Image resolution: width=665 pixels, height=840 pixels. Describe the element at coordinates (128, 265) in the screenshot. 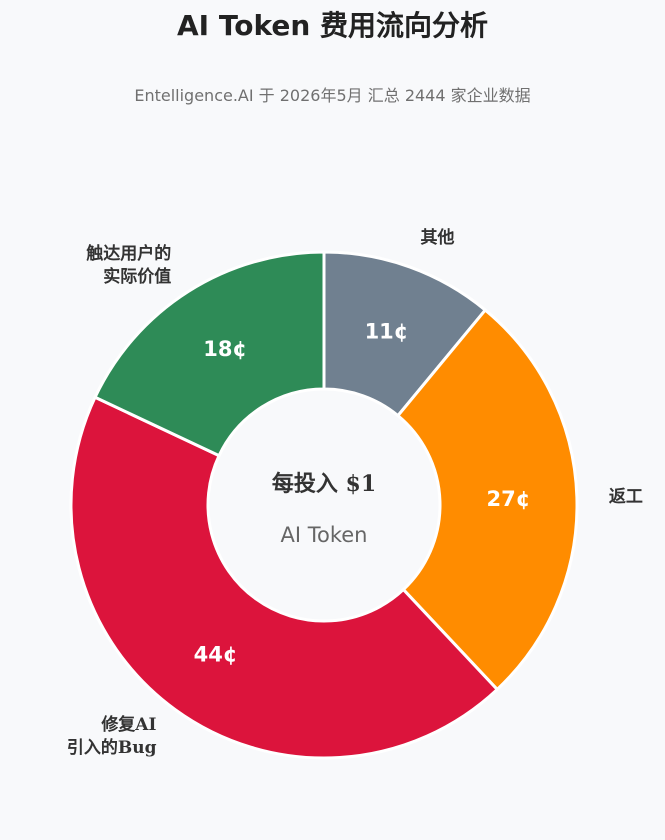

I see `slice-category-label: 触达用户的实际价值` at that location.